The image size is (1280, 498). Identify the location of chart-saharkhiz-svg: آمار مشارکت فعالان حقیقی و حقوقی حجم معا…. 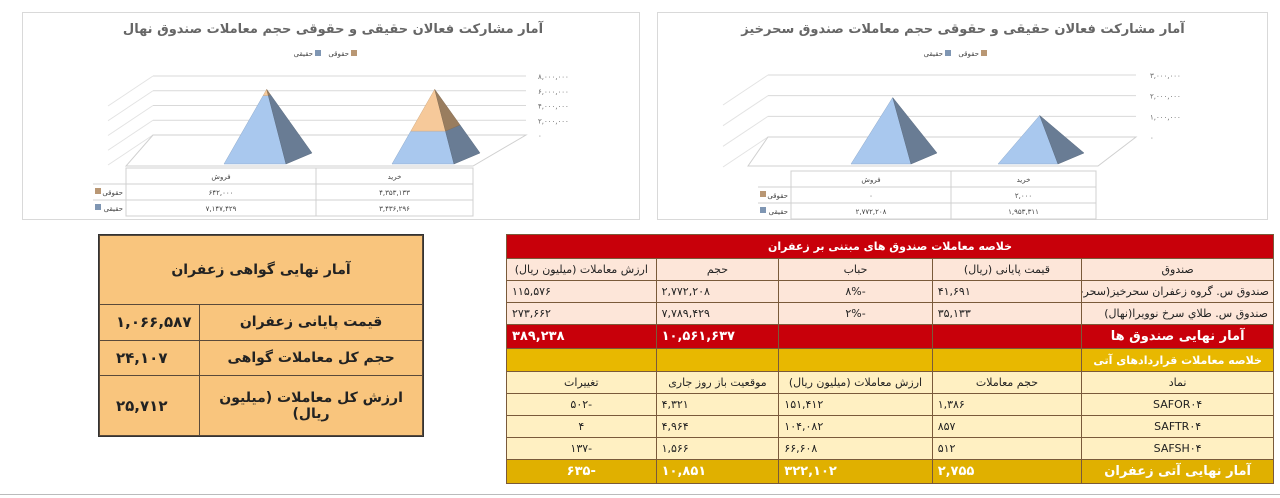
(953, 120).